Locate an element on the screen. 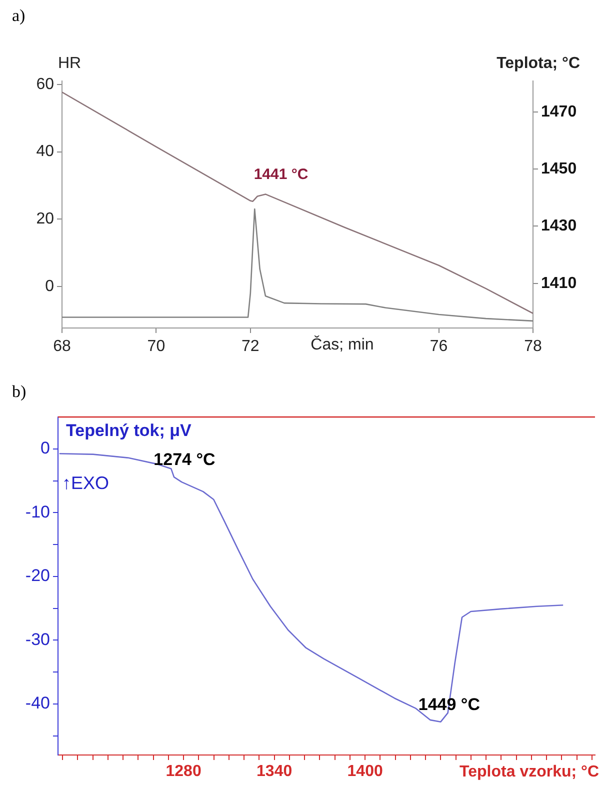 The width and height of the screenshot is (601, 785). y2-tick-label: 1410 is located at coordinates (559, 283).